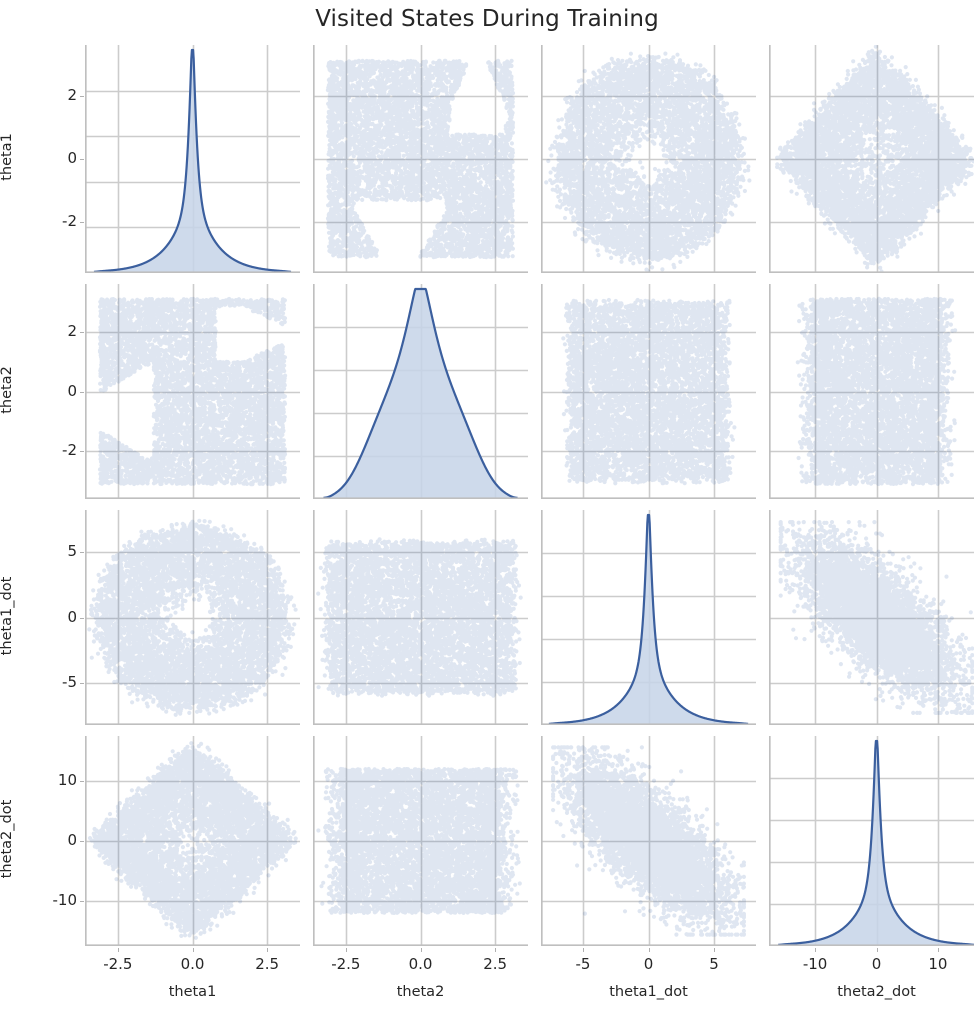 The height and width of the screenshot is (1017, 974). Describe the element at coordinates (714, 964) in the screenshot. I see `xtick-theta1_dot-2: 5` at that location.